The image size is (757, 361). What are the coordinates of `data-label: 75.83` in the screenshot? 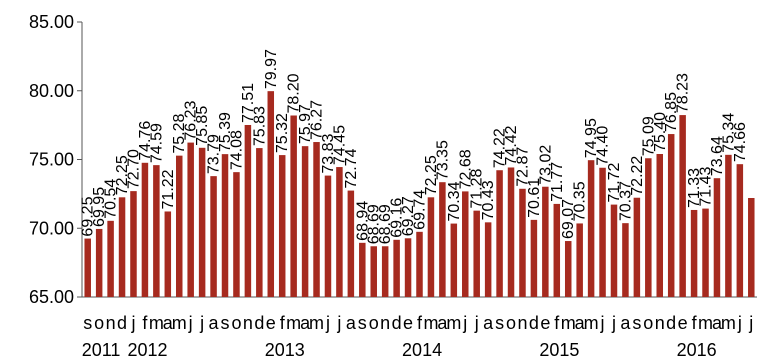 It's located at (259, 126).